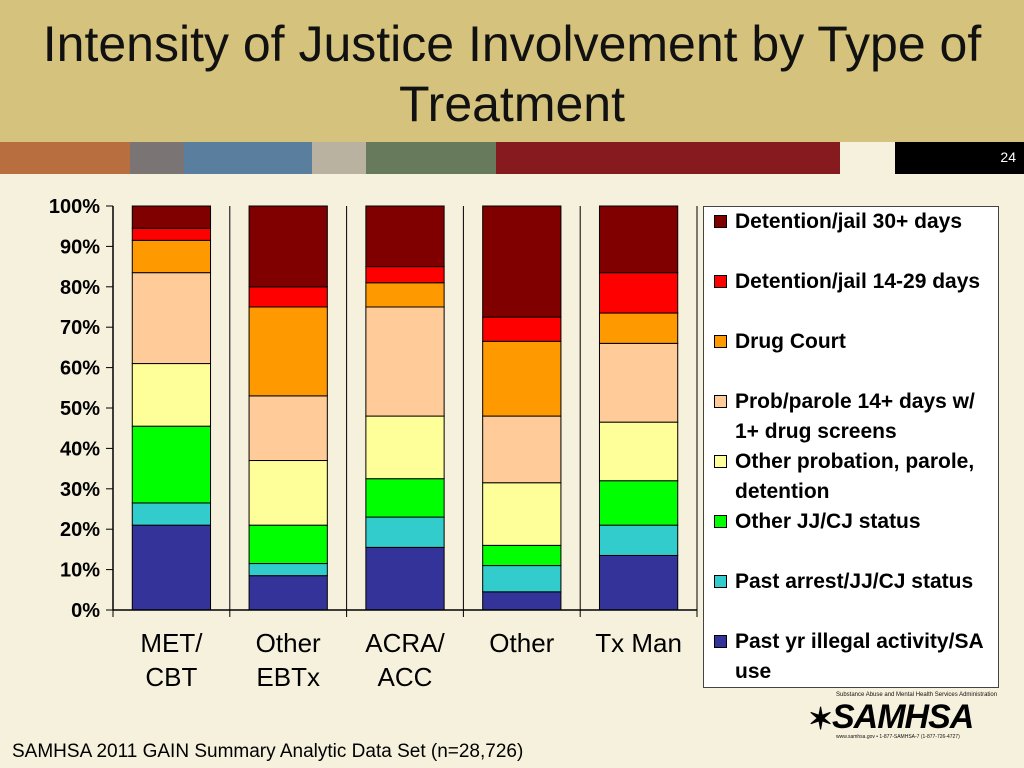 This screenshot has width=1024, height=768. What do you see at coordinates (171, 677) in the screenshot?
I see `x-tick-label: CBT` at bounding box center [171, 677].